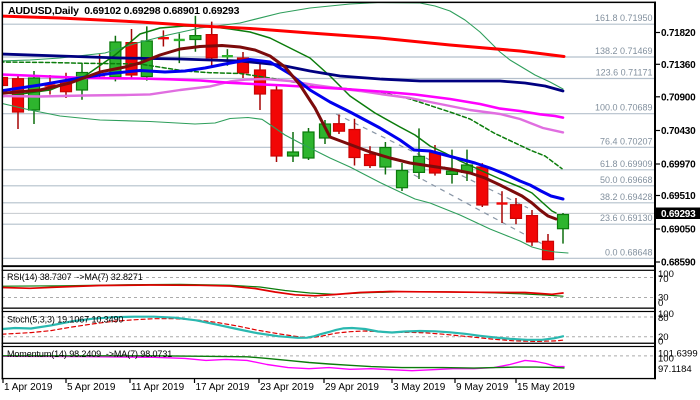 The height and width of the screenshot is (400, 700). Describe the element at coordinates (91, 387) in the screenshot. I see `svg-text: 5 Apr 2019` at that location.